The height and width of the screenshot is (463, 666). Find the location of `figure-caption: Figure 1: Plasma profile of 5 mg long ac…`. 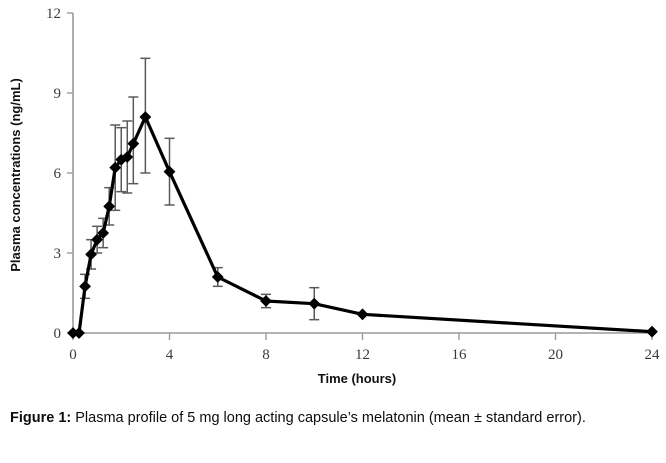

figure-caption: Figure 1: Plasma profile of 5 mg long ac… is located at coordinates (334, 418).